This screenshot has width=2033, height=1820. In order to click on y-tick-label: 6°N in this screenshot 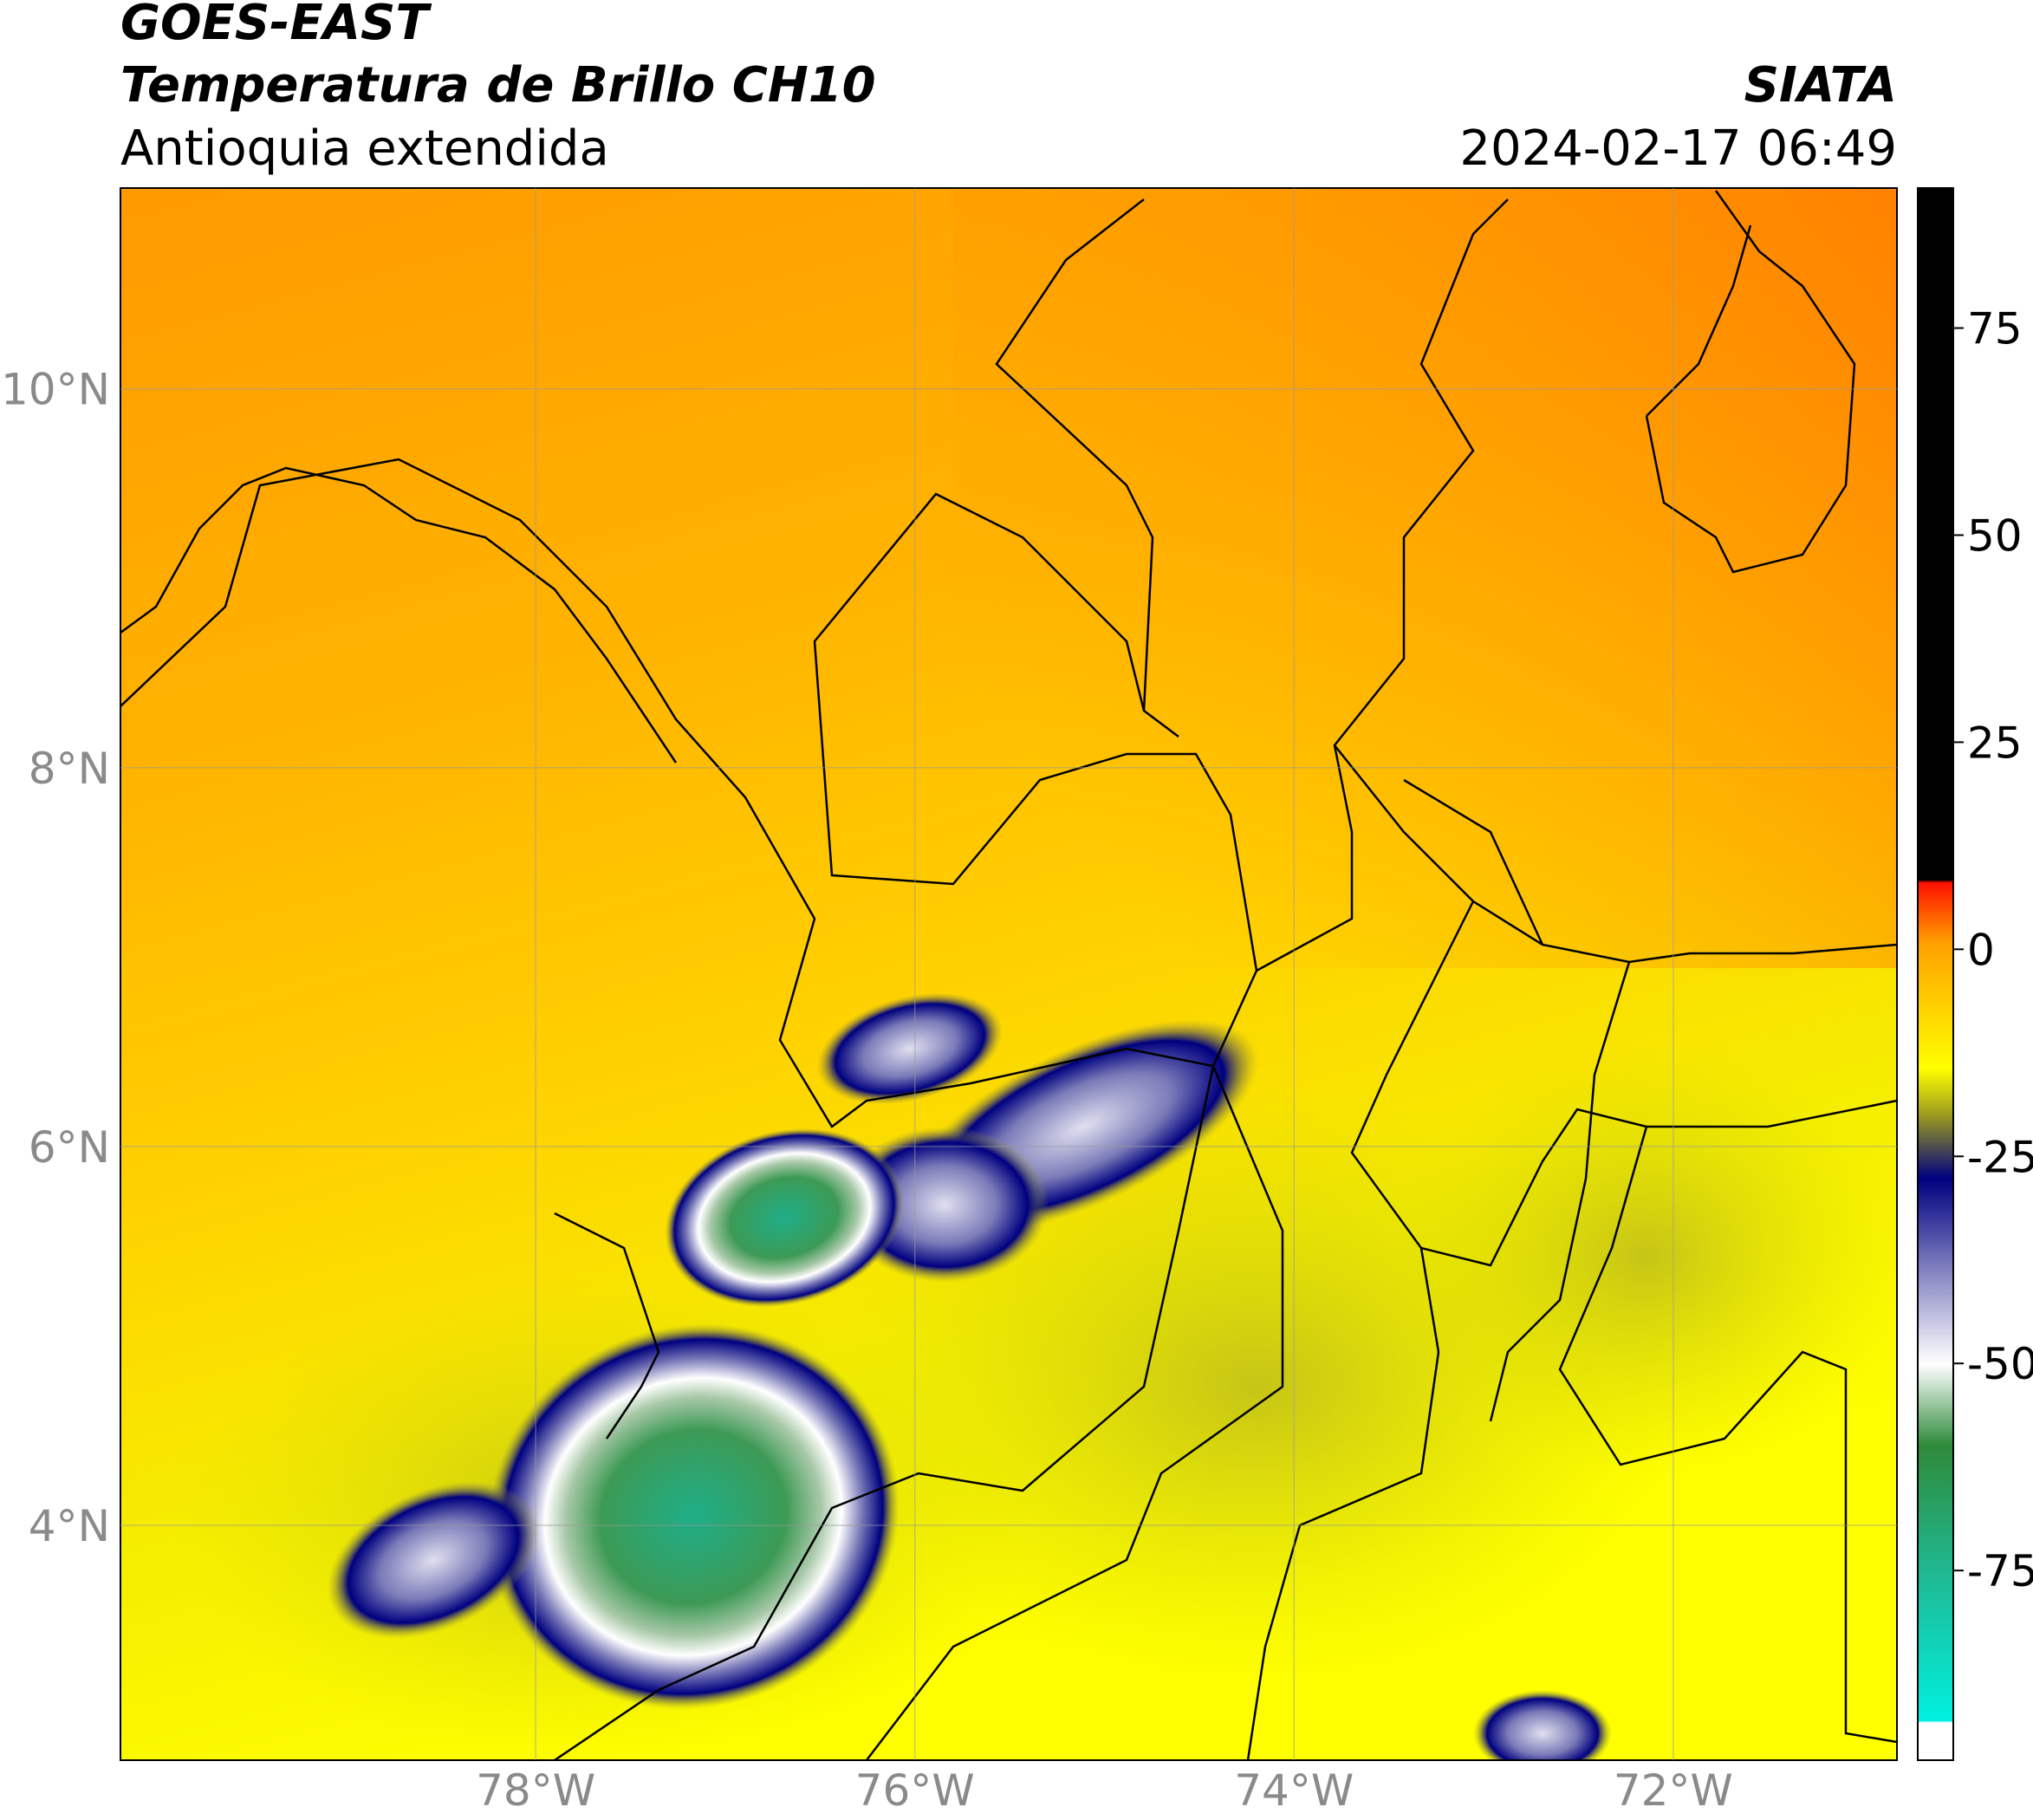, I will do `click(69, 1147)`.